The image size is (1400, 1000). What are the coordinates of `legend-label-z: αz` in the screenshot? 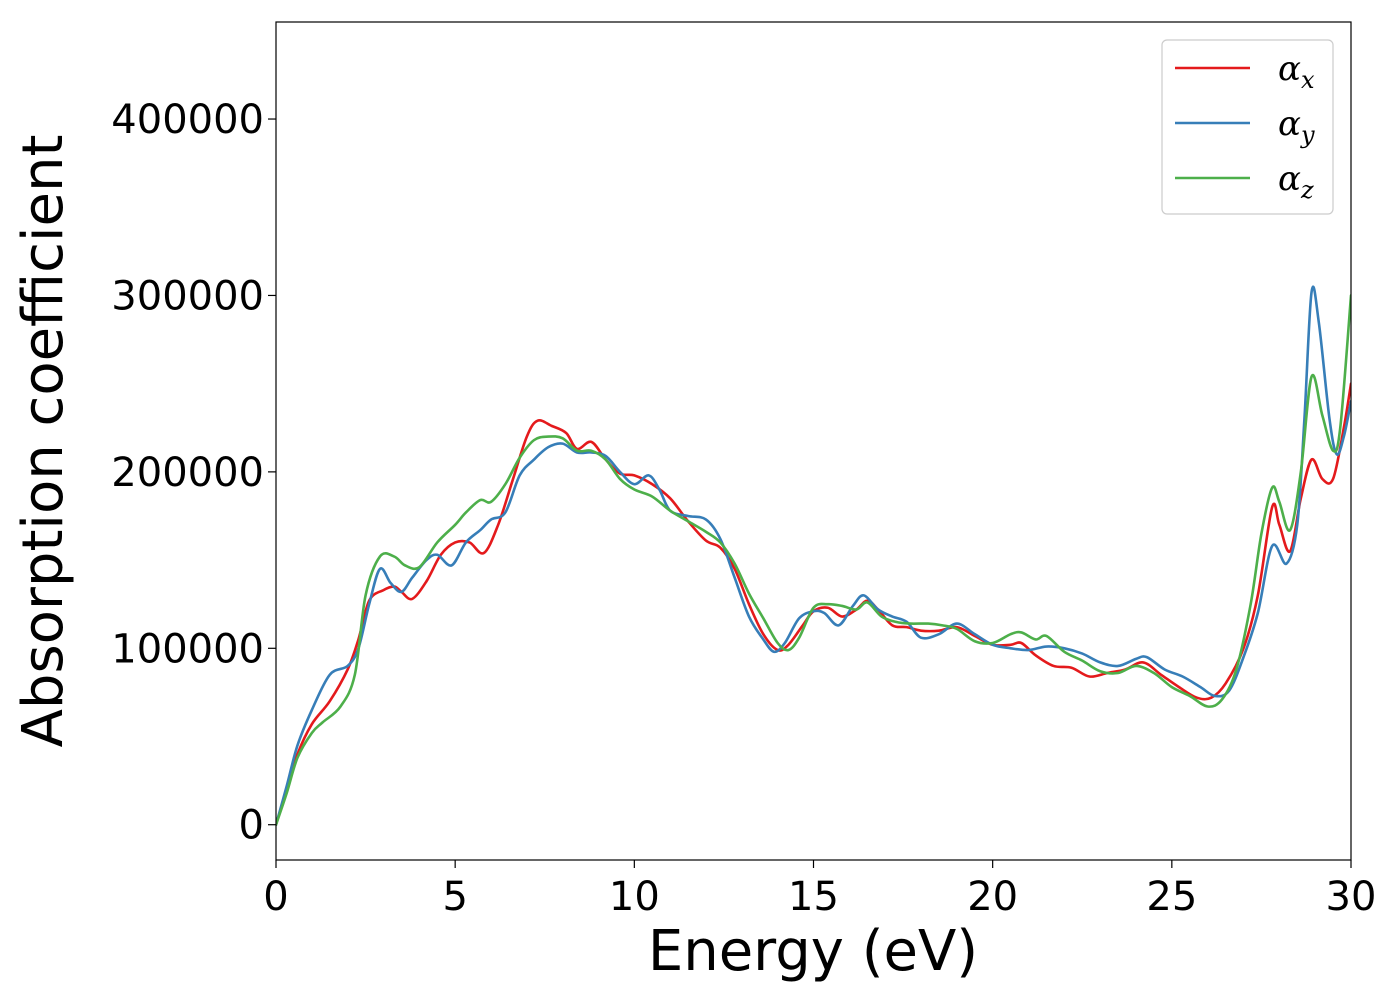 It's located at (1296, 181).